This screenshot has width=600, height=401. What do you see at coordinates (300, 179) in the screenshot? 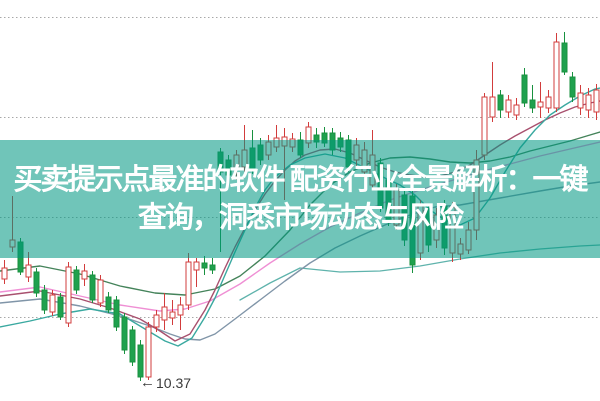
I see `banner-title-line-1: 买卖提示点最准的软件 配资行业全景解析：一键` at bounding box center [300, 179].